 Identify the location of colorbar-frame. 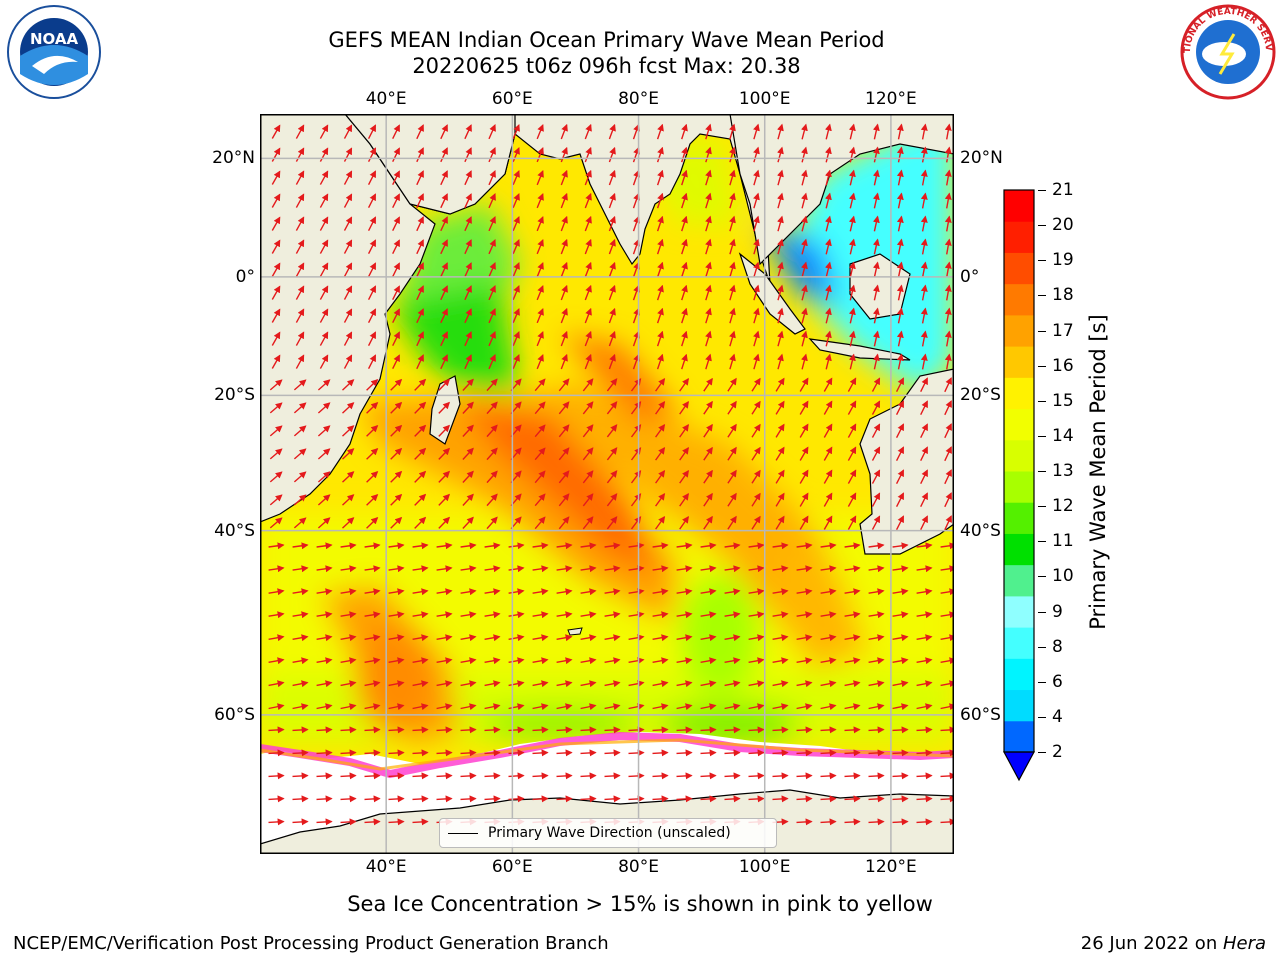
(1019, 471).